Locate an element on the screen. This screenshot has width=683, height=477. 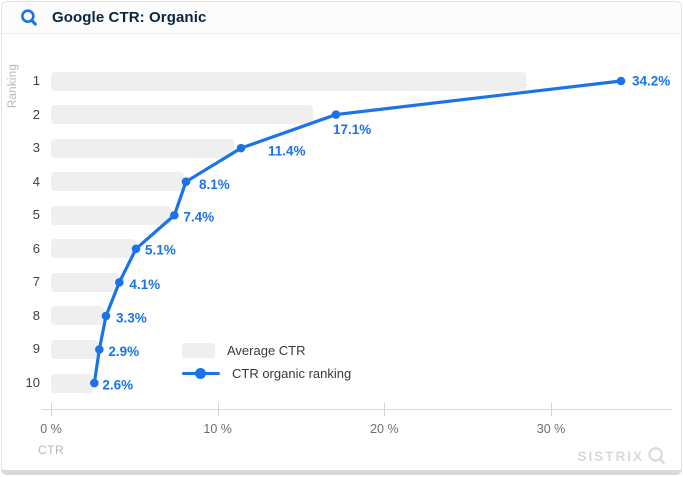
ctr-data-label: 3.3% is located at coordinates (131, 317).